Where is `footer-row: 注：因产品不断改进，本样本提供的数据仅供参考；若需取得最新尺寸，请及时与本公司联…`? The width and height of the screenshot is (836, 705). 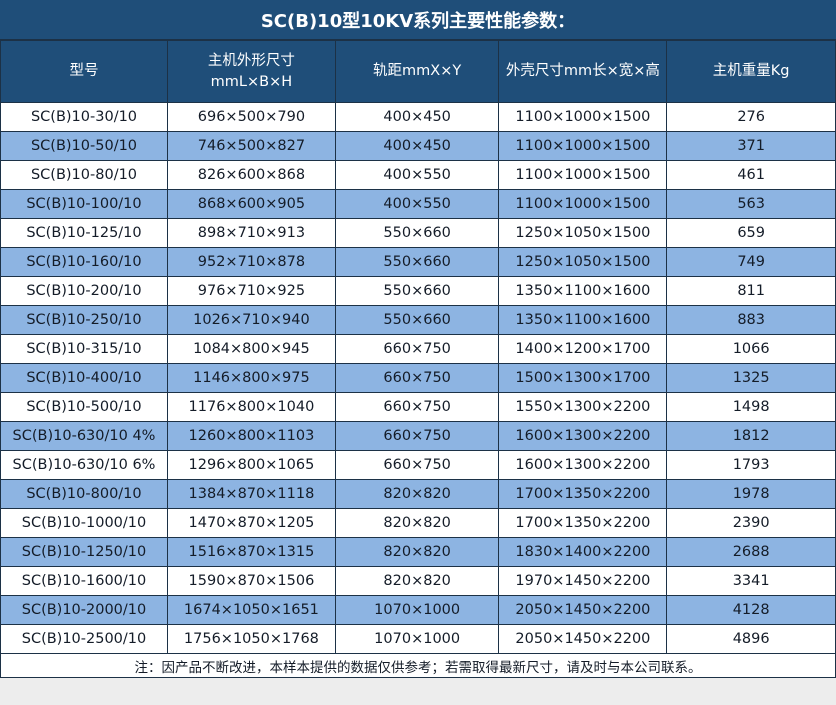 footer-row: 注：因产品不断改进，本样本提供的数据仅供参考；若需取得最新尺寸，请及时与本公司联… is located at coordinates (418, 665).